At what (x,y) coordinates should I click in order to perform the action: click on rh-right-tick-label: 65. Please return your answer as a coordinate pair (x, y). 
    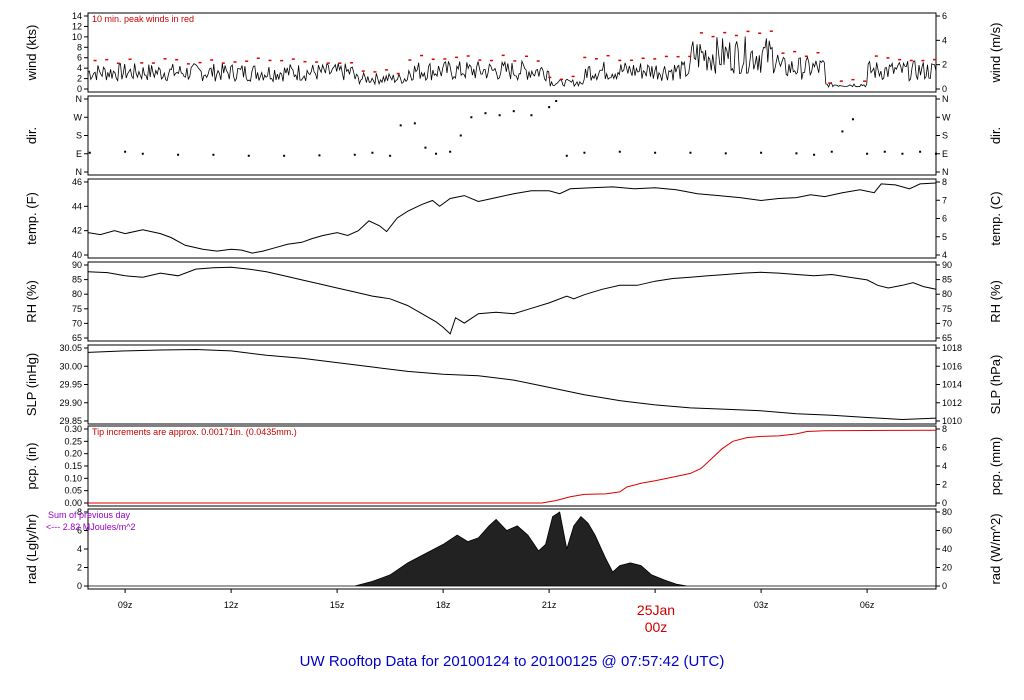
    Looking at the image, I should click on (947, 338).